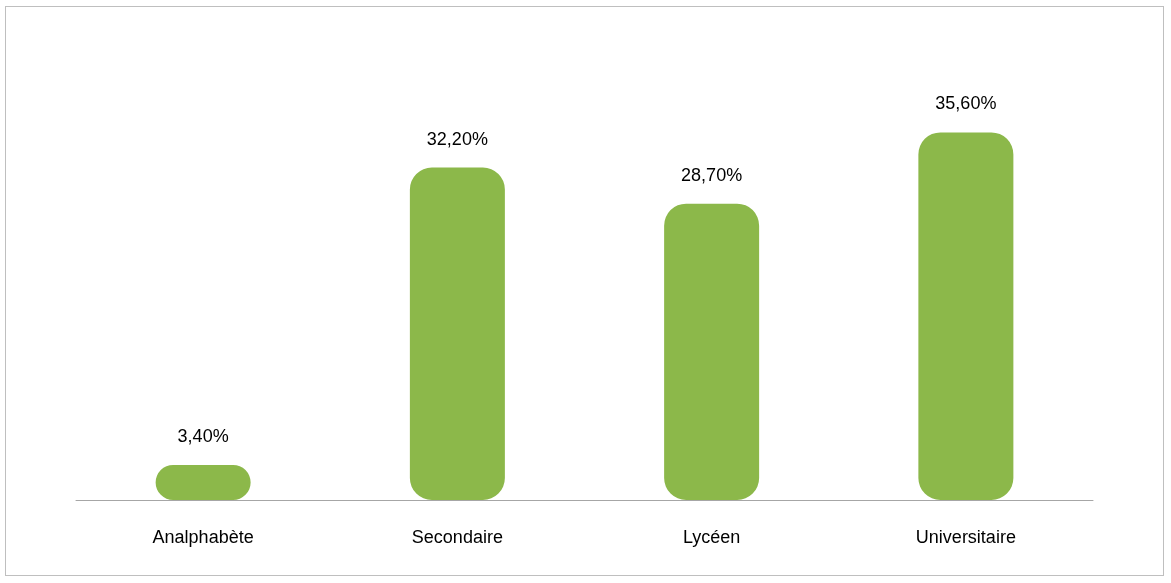 The image size is (1171, 583). What do you see at coordinates (712, 174) in the screenshot?
I see `data-label: 28,70%` at bounding box center [712, 174].